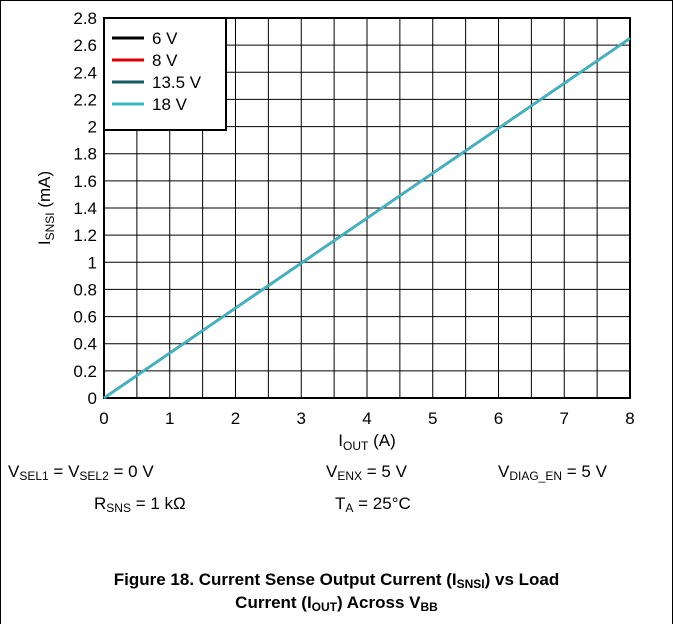 This screenshot has height=624, width=673. What do you see at coordinates (92, 398) in the screenshot?
I see `y-tick-label: 0` at bounding box center [92, 398].